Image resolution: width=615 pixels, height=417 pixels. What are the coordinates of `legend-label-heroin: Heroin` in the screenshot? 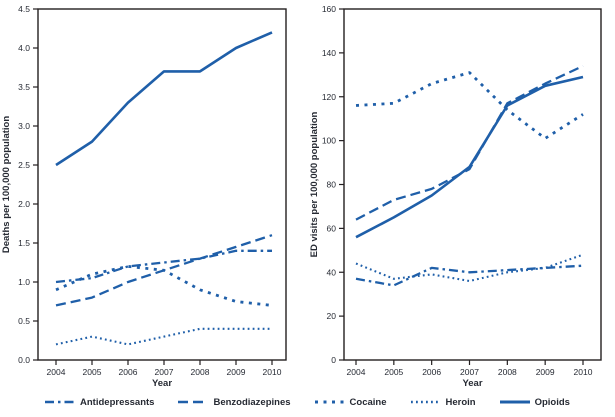 It's located at (460, 402).